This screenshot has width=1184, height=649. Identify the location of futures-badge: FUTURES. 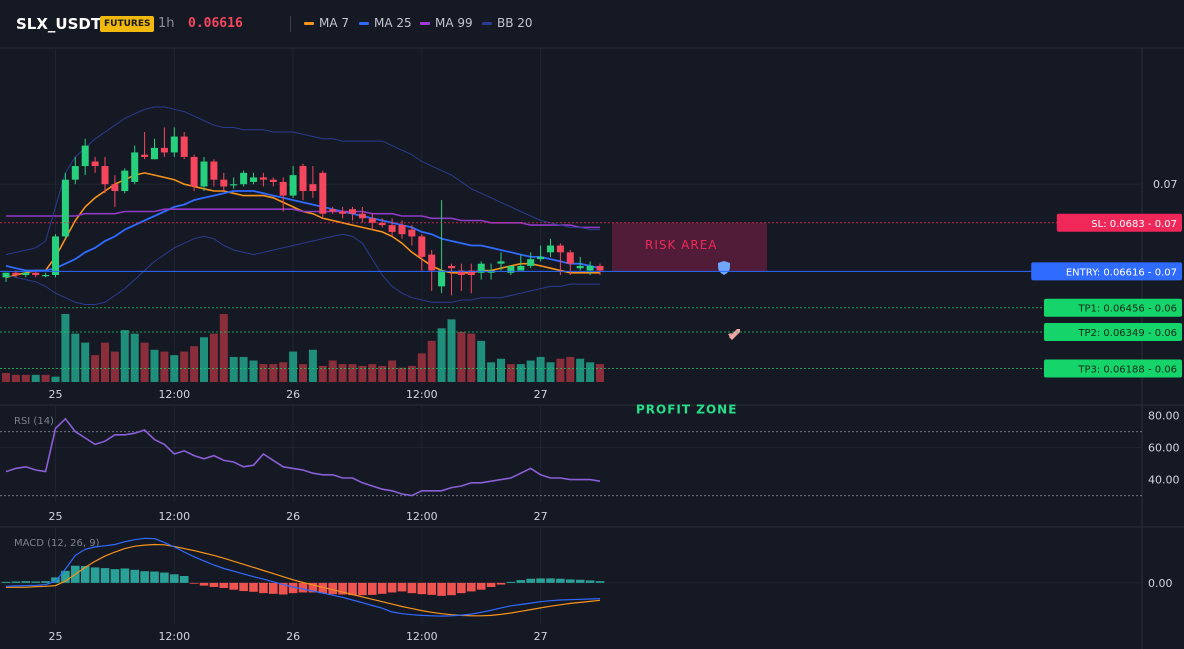
(127, 24).